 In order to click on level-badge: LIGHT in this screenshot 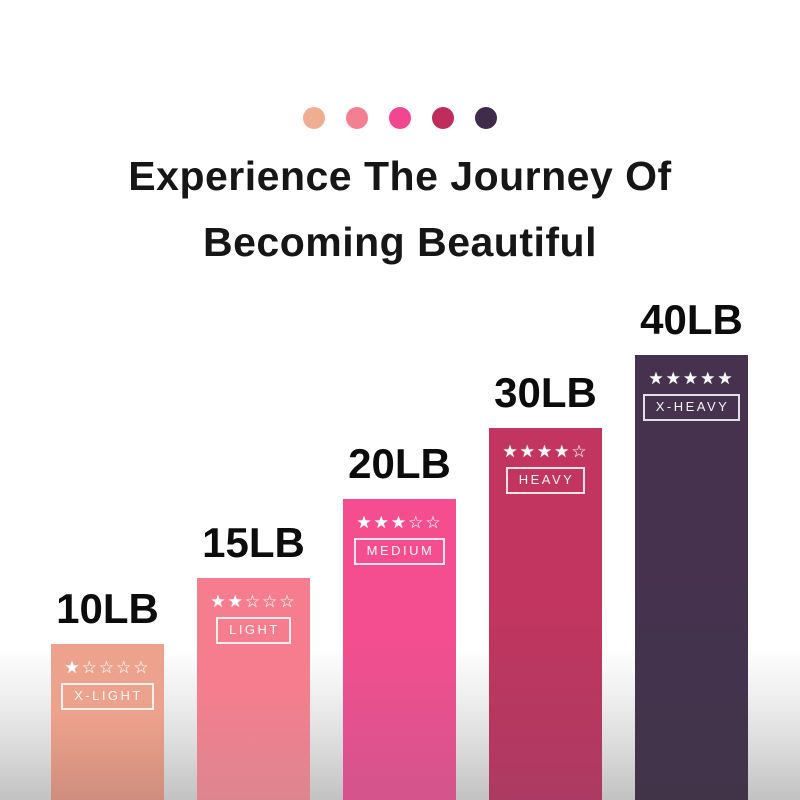, I will do `click(253, 630)`.